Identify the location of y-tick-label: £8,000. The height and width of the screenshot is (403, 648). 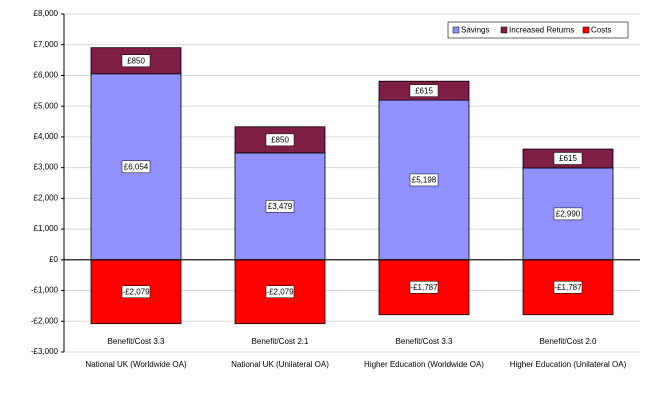
(46, 13).